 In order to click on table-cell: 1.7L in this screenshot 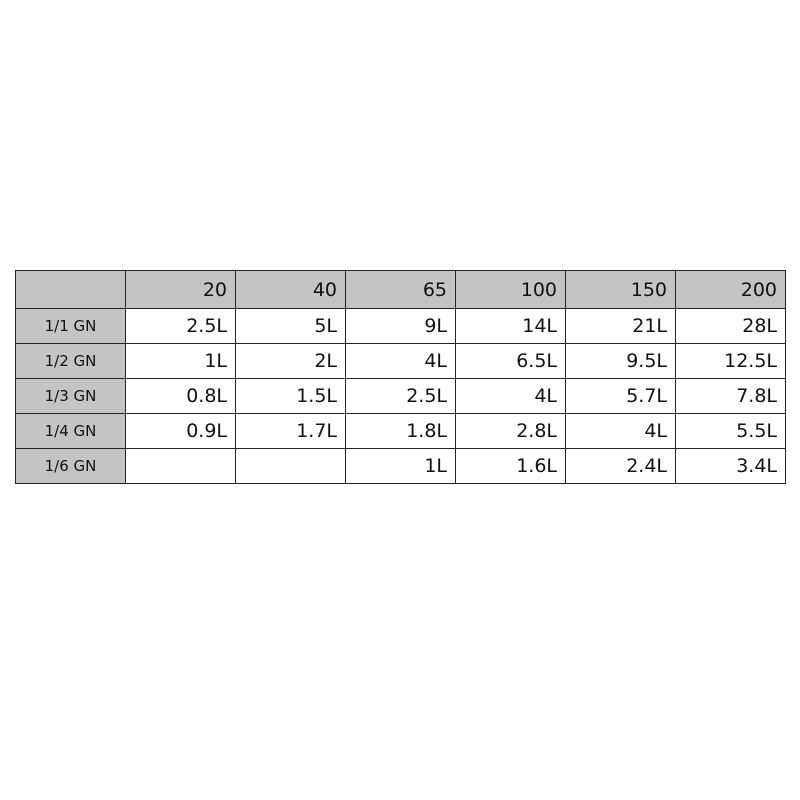, I will do `click(290, 431)`.